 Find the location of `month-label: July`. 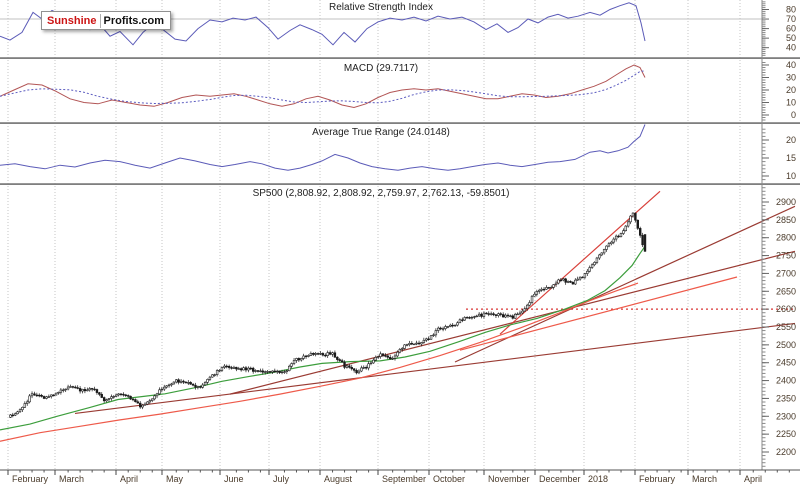

month-label: July is located at coordinates (281, 479).